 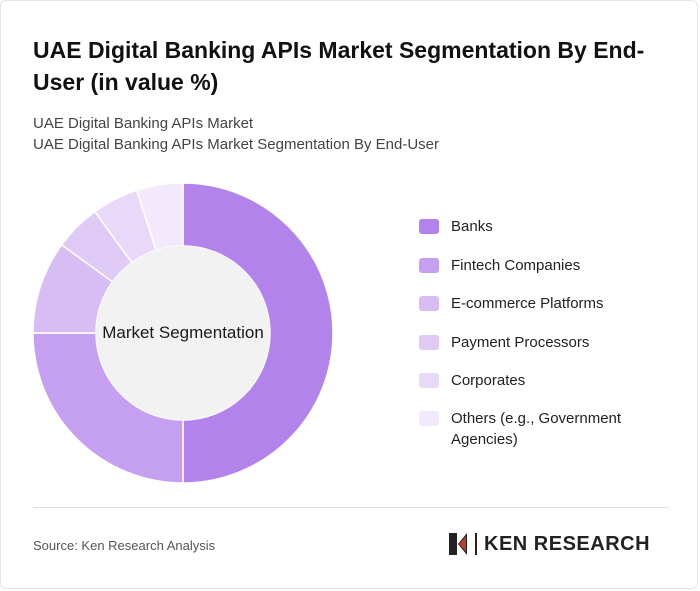 I want to click on legend-label: Others (e.g., Government Agencies), so click(x=536, y=429).